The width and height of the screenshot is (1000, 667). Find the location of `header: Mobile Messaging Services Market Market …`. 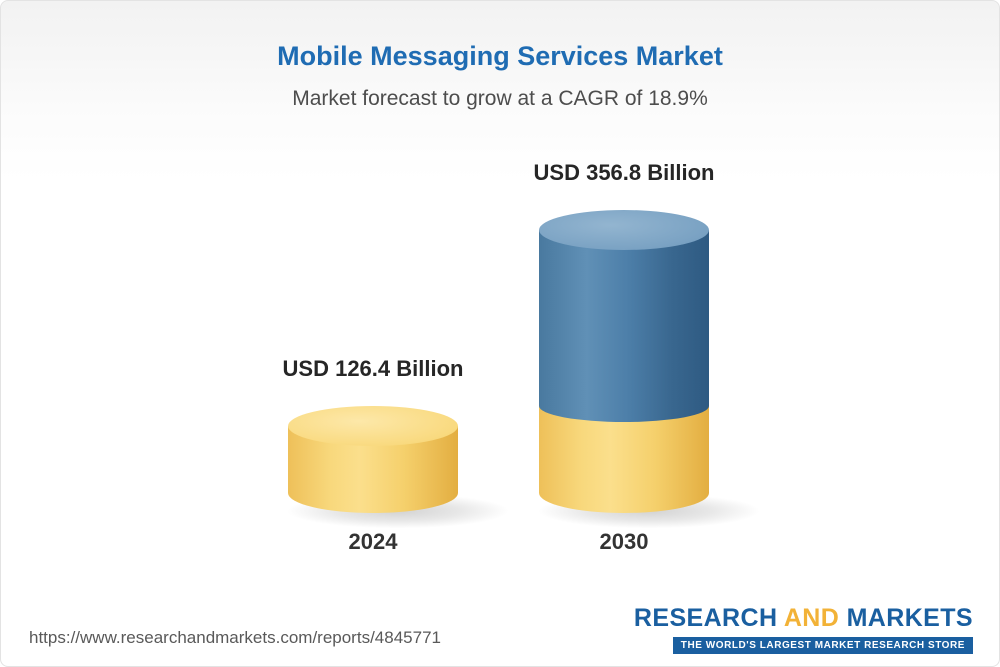

header: Mobile Messaging Services Market Market … is located at coordinates (500, 76).